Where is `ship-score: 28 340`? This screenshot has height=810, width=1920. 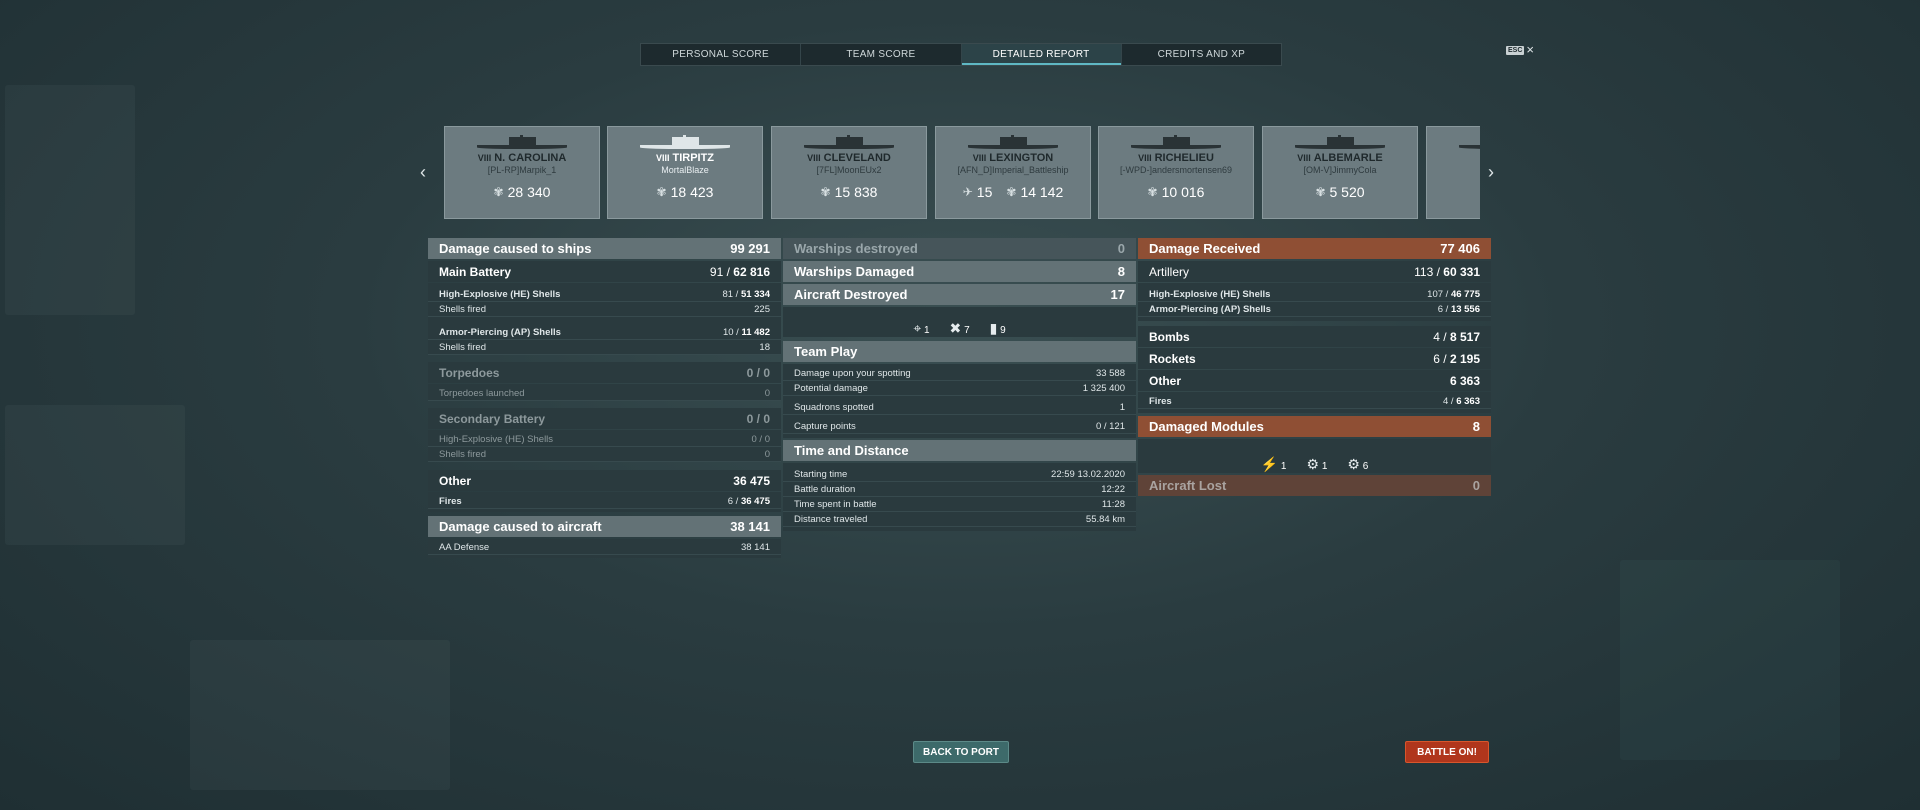 ship-score: 28 340 is located at coordinates (529, 192).